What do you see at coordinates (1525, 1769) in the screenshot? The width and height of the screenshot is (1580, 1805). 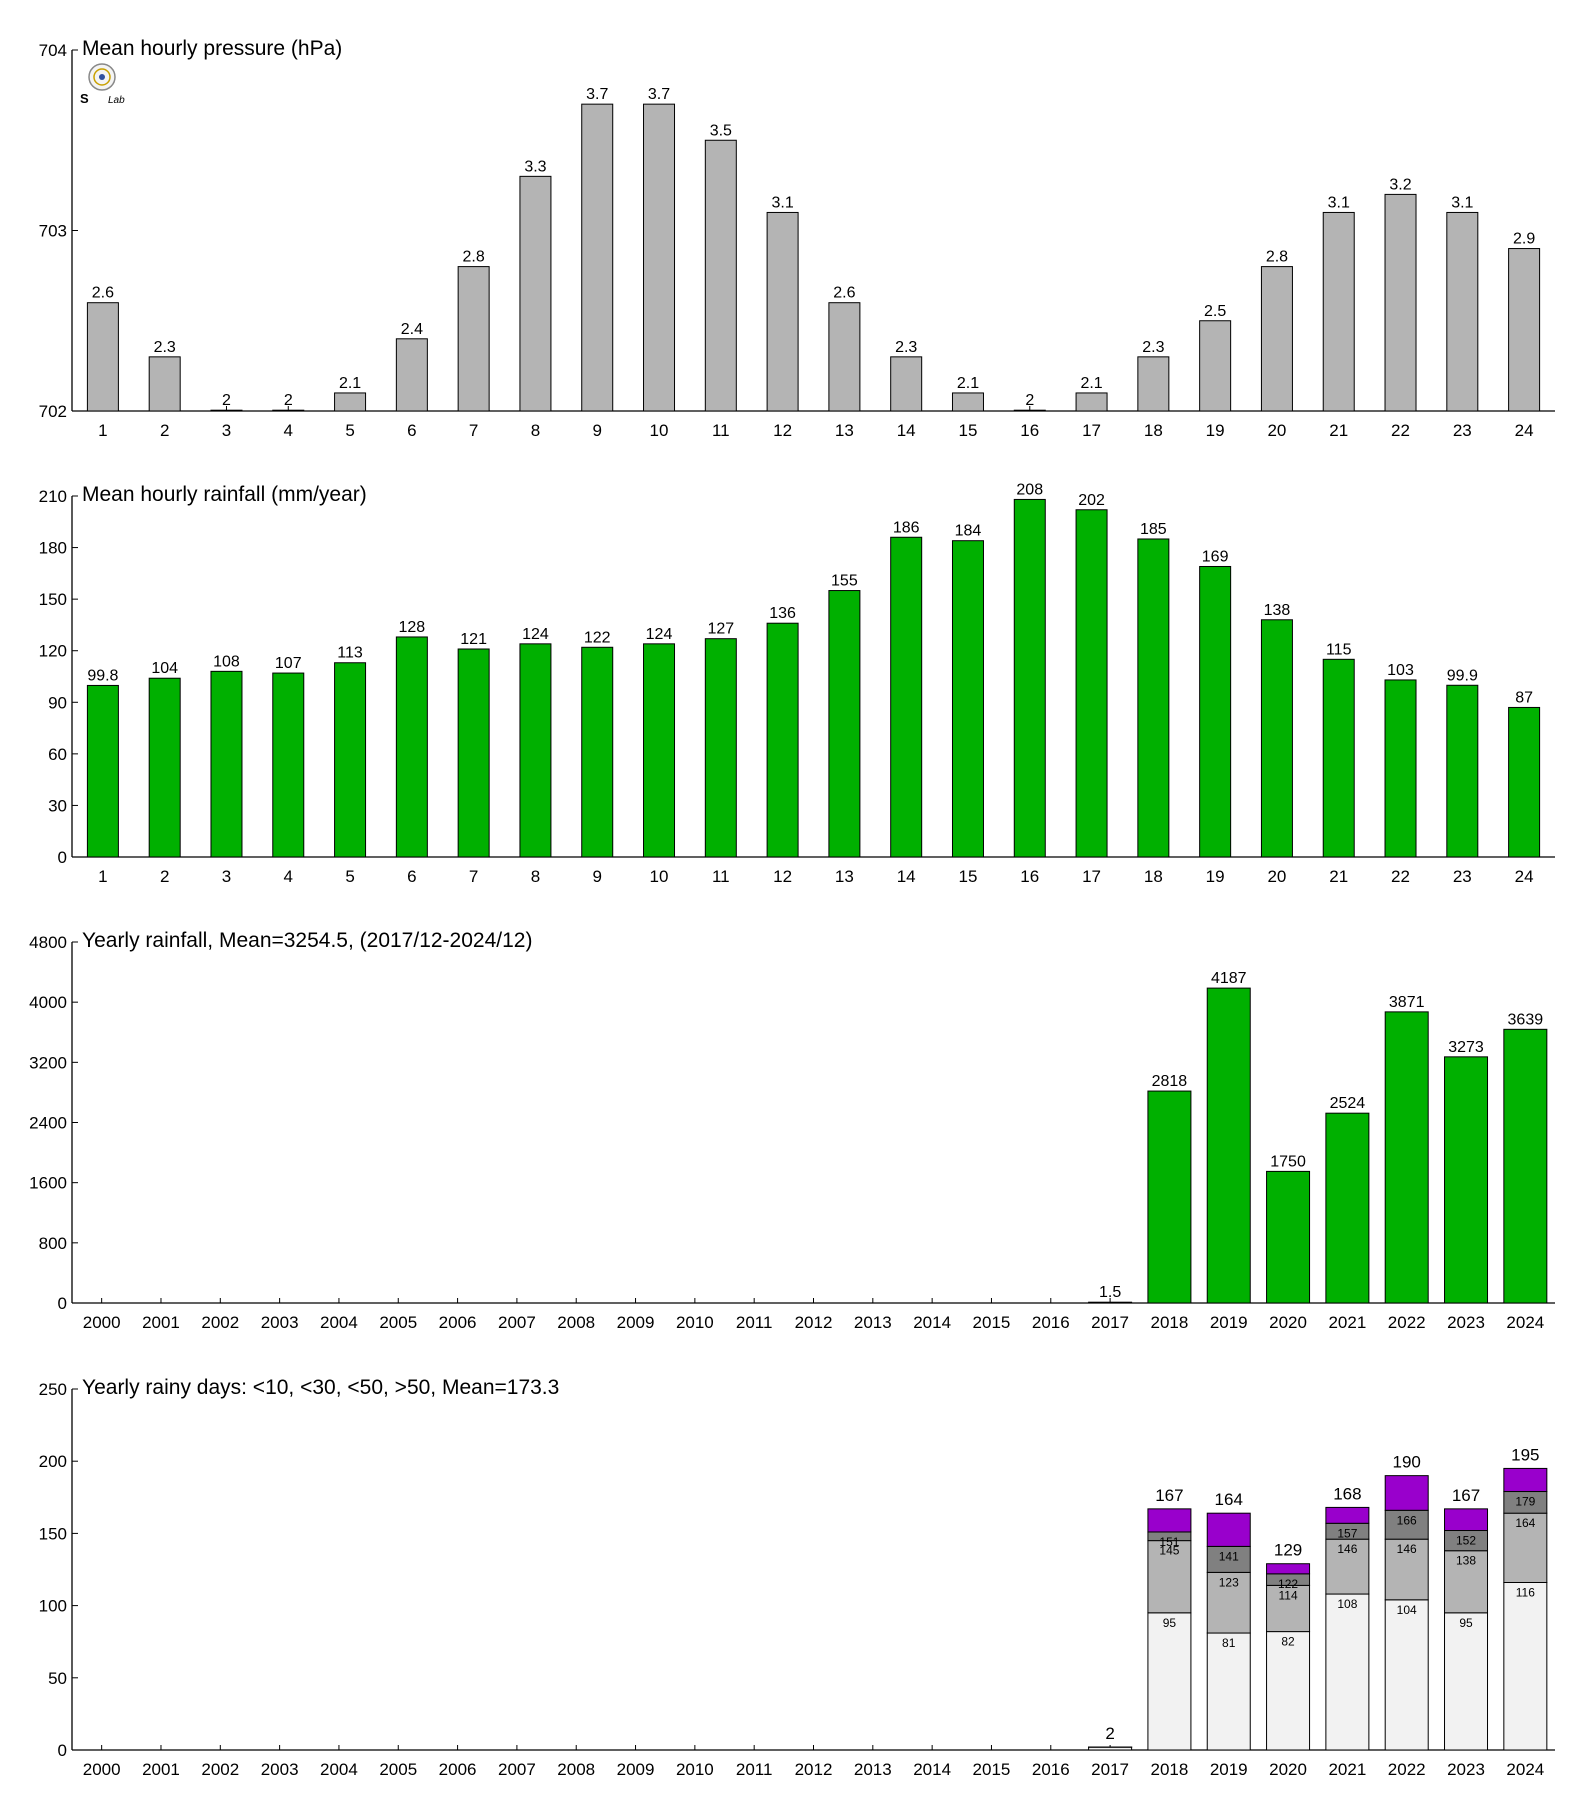 I see `x-tick-label: 2024` at bounding box center [1525, 1769].